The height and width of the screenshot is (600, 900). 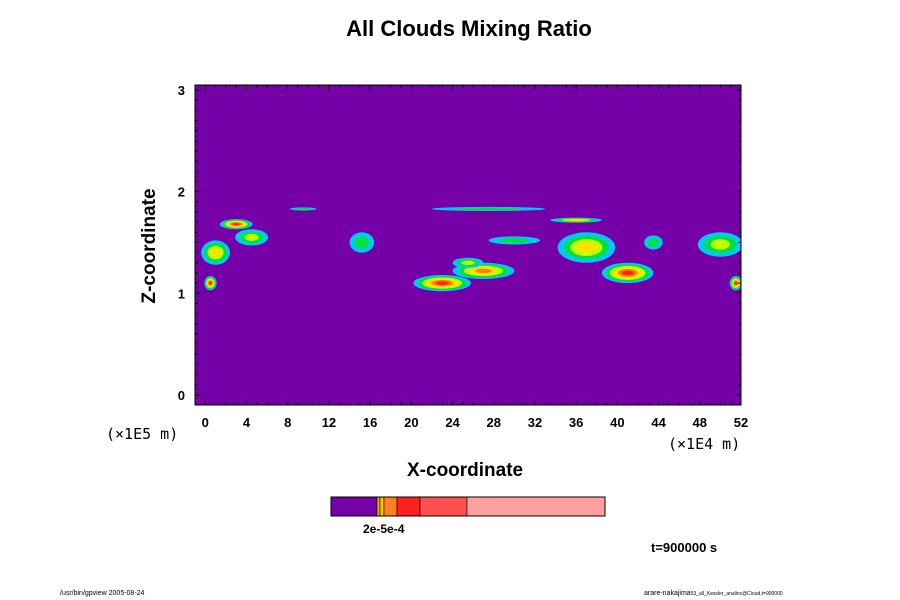 I want to click on x-tick-label-16: 16, so click(x=370, y=422).